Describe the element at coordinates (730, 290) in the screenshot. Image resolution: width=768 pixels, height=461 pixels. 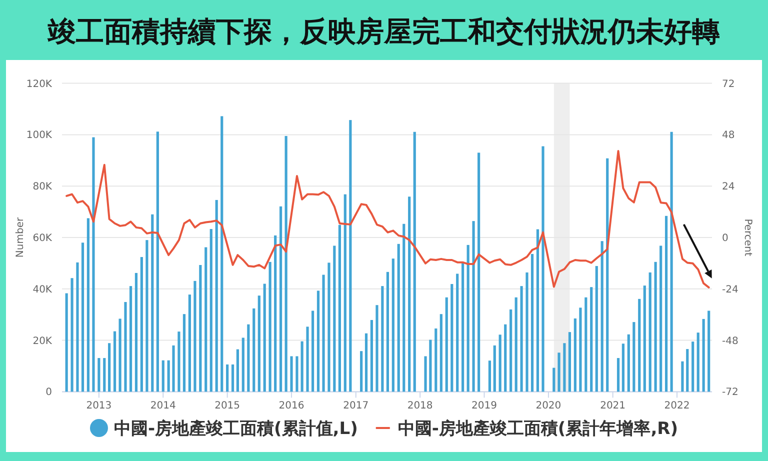
I see `y2-tick-label: -24` at that location.